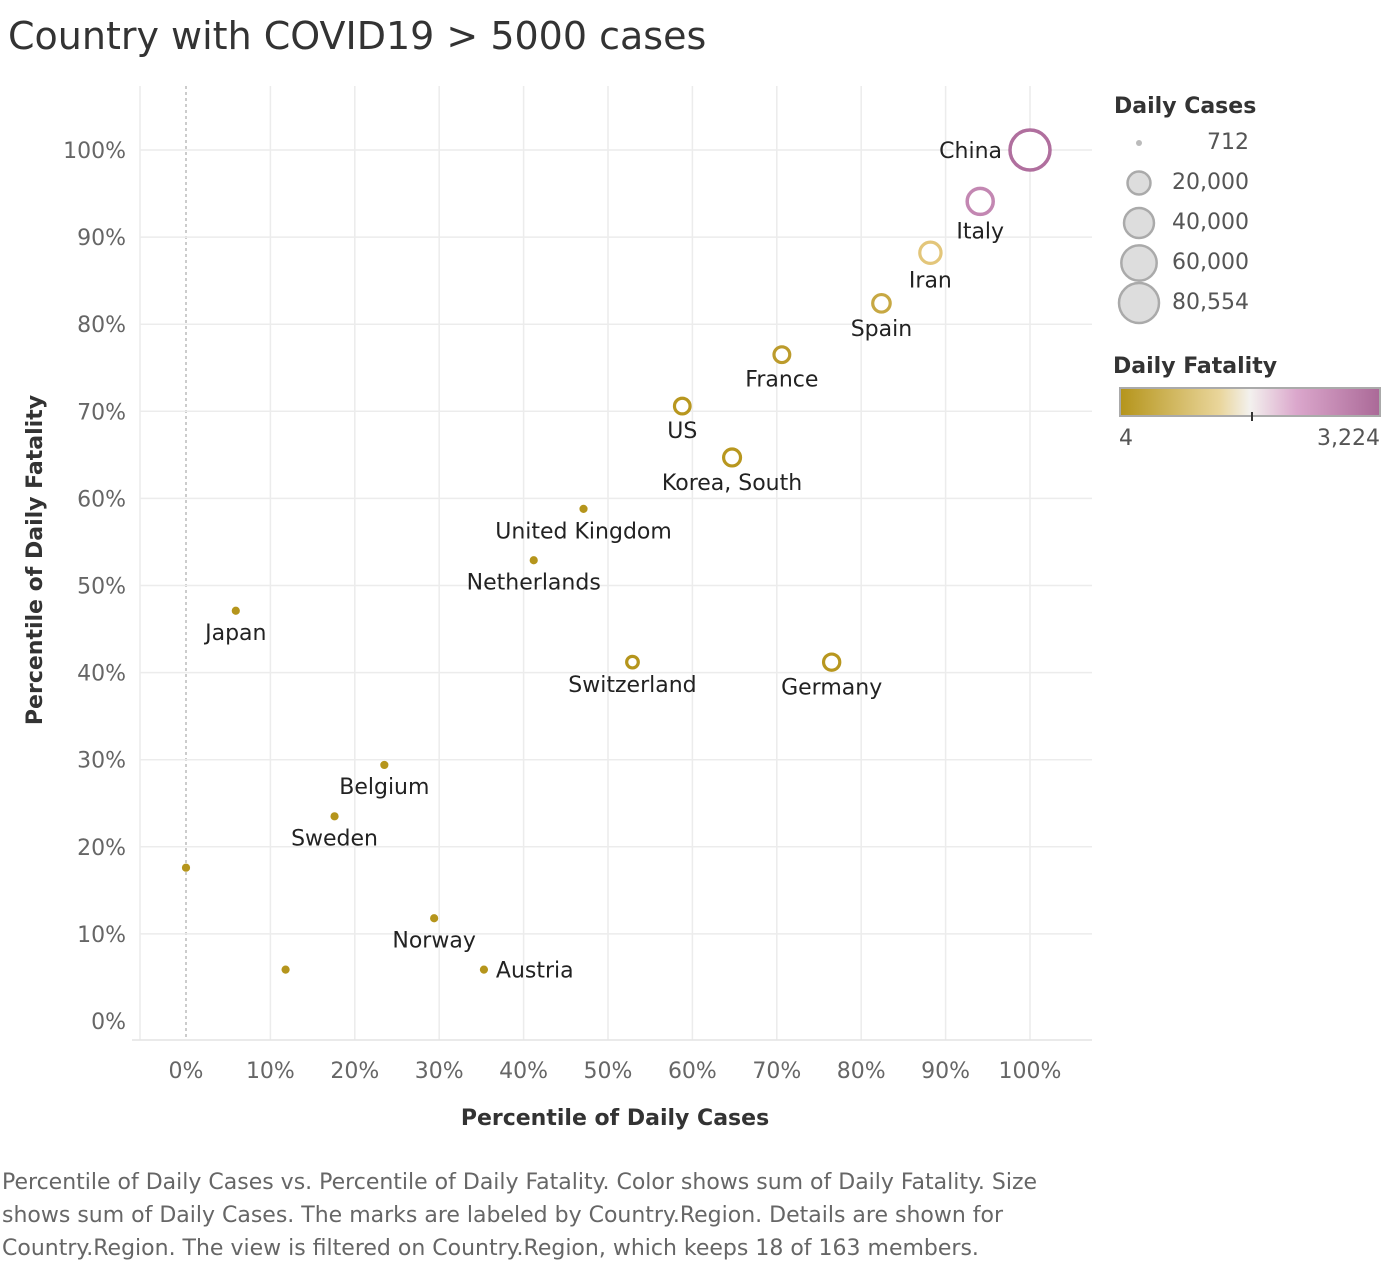 This screenshot has width=1392, height=1266. What do you see at coordinates (776, 1071) in the screenshot?
I see `x-tick-label: 70%` at bounding box center [776, 1071].